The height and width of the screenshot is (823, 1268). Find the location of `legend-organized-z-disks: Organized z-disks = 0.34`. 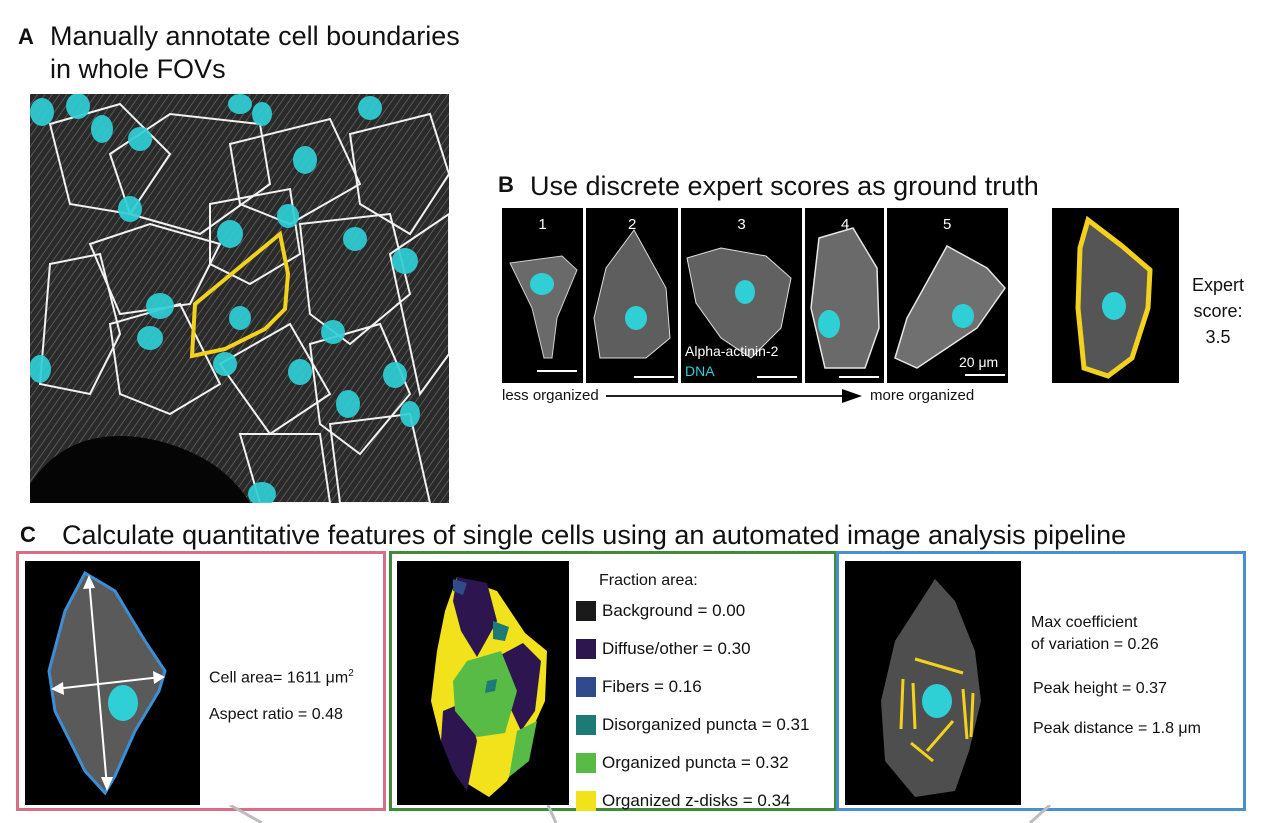

legend-organized-z-disks: Organized z-disks = 0.34 is located at coordinates (692, 801).